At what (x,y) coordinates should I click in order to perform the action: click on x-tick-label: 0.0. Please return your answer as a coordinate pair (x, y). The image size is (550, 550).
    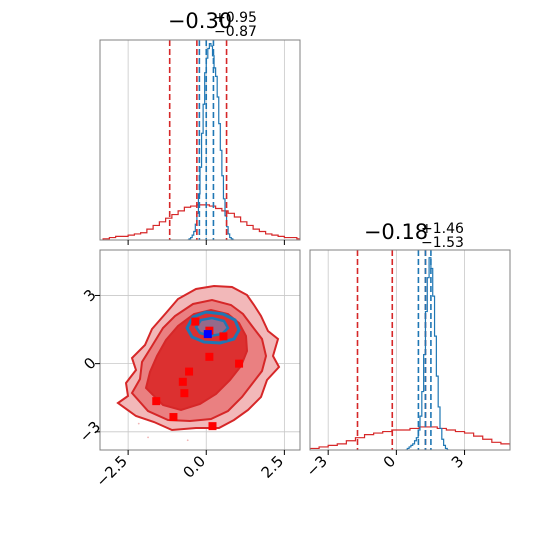
    Looking at the image, I should click on (194, 467).